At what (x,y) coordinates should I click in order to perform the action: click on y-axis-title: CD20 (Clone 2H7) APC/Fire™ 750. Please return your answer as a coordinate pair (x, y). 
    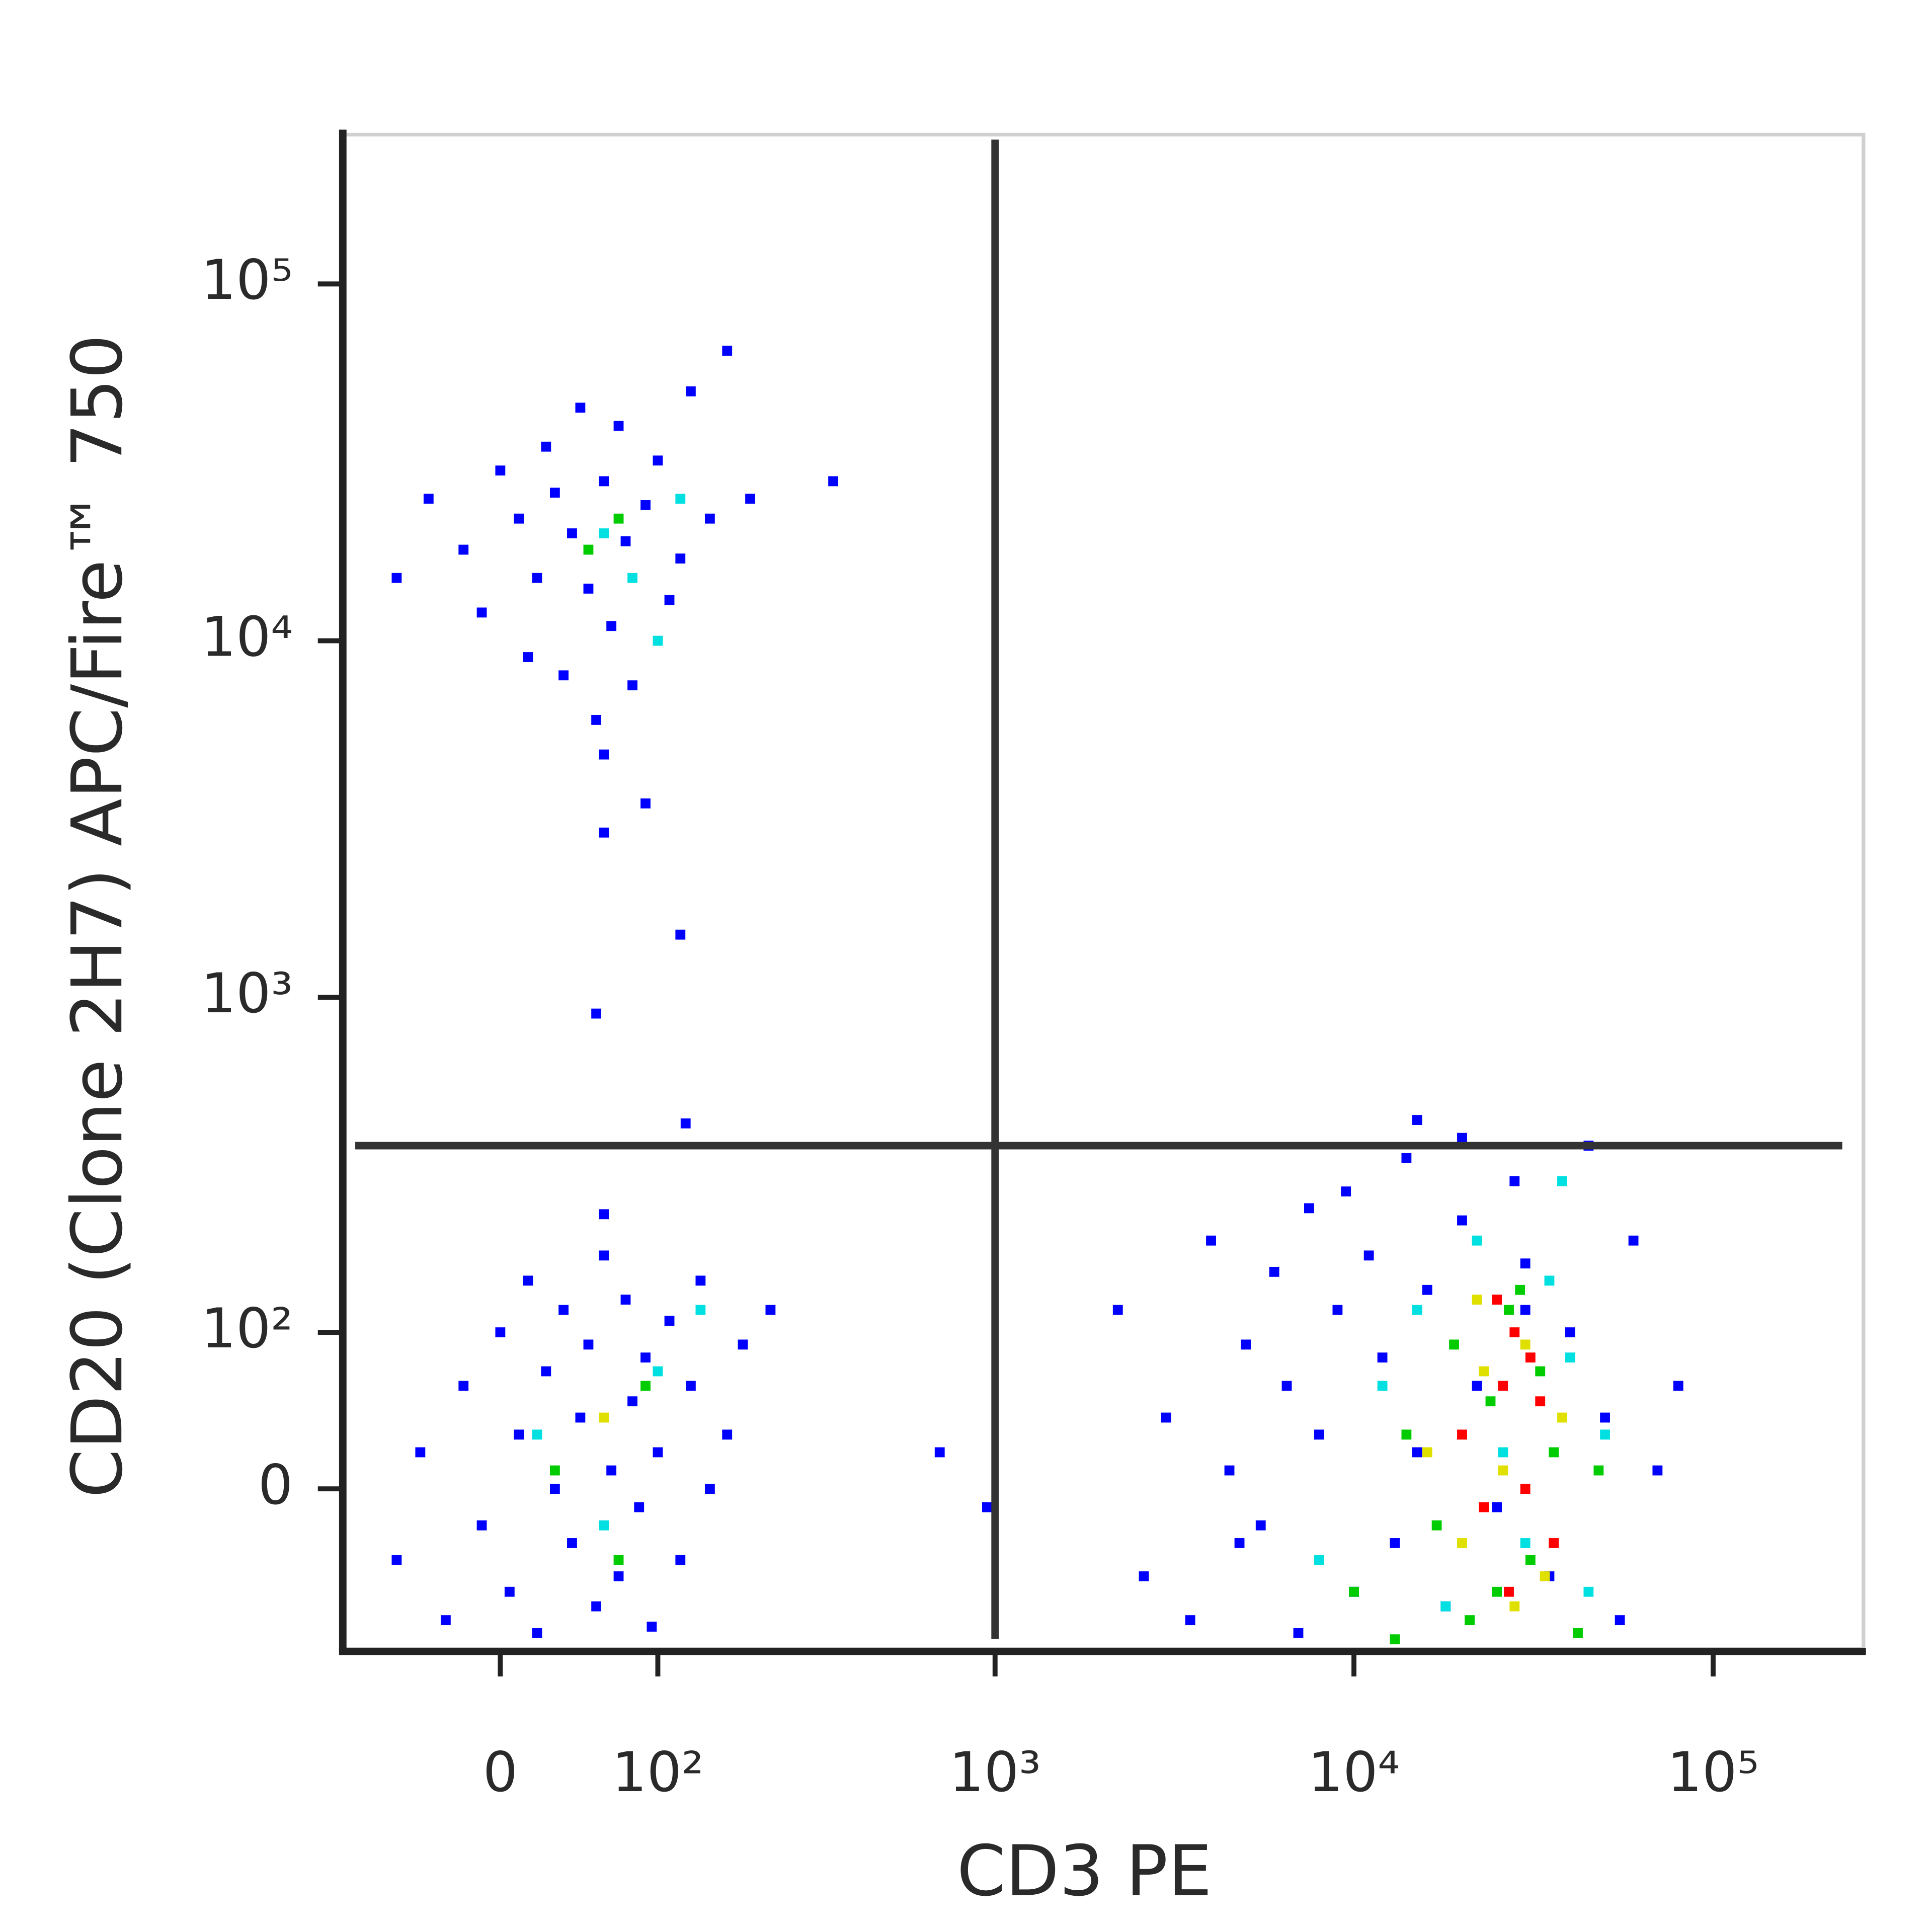
    Looking at the image, I should click on (97, 917).